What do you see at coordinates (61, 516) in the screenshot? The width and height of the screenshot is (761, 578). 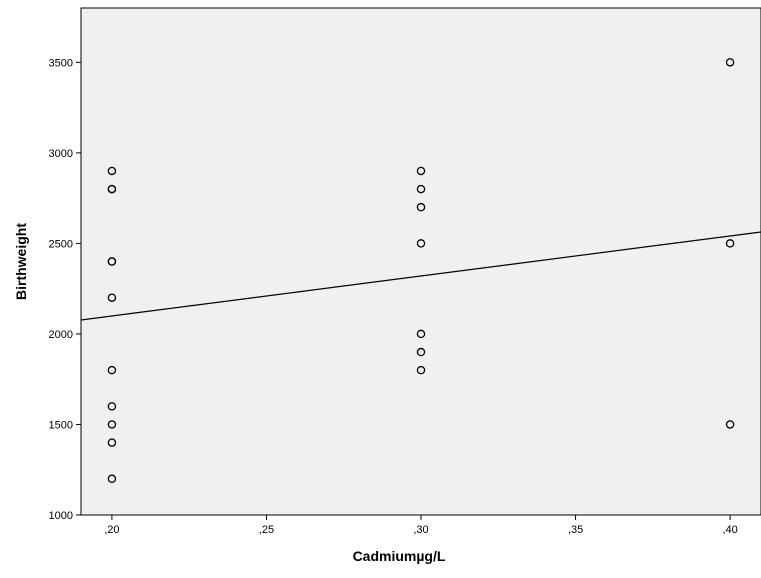 I see `y-tick-label: 1000` at bounding box center [61, 516].